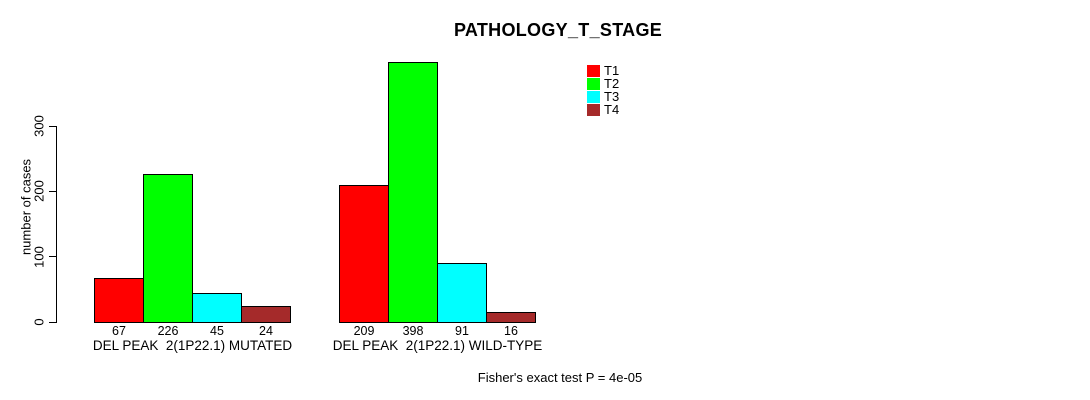 The height and width of the screenshot is (400, 1090). What do you see at coordinates (217, 331) in the screenshot?
I see `bar-value-label: 45` at bounding box center [217, 331].